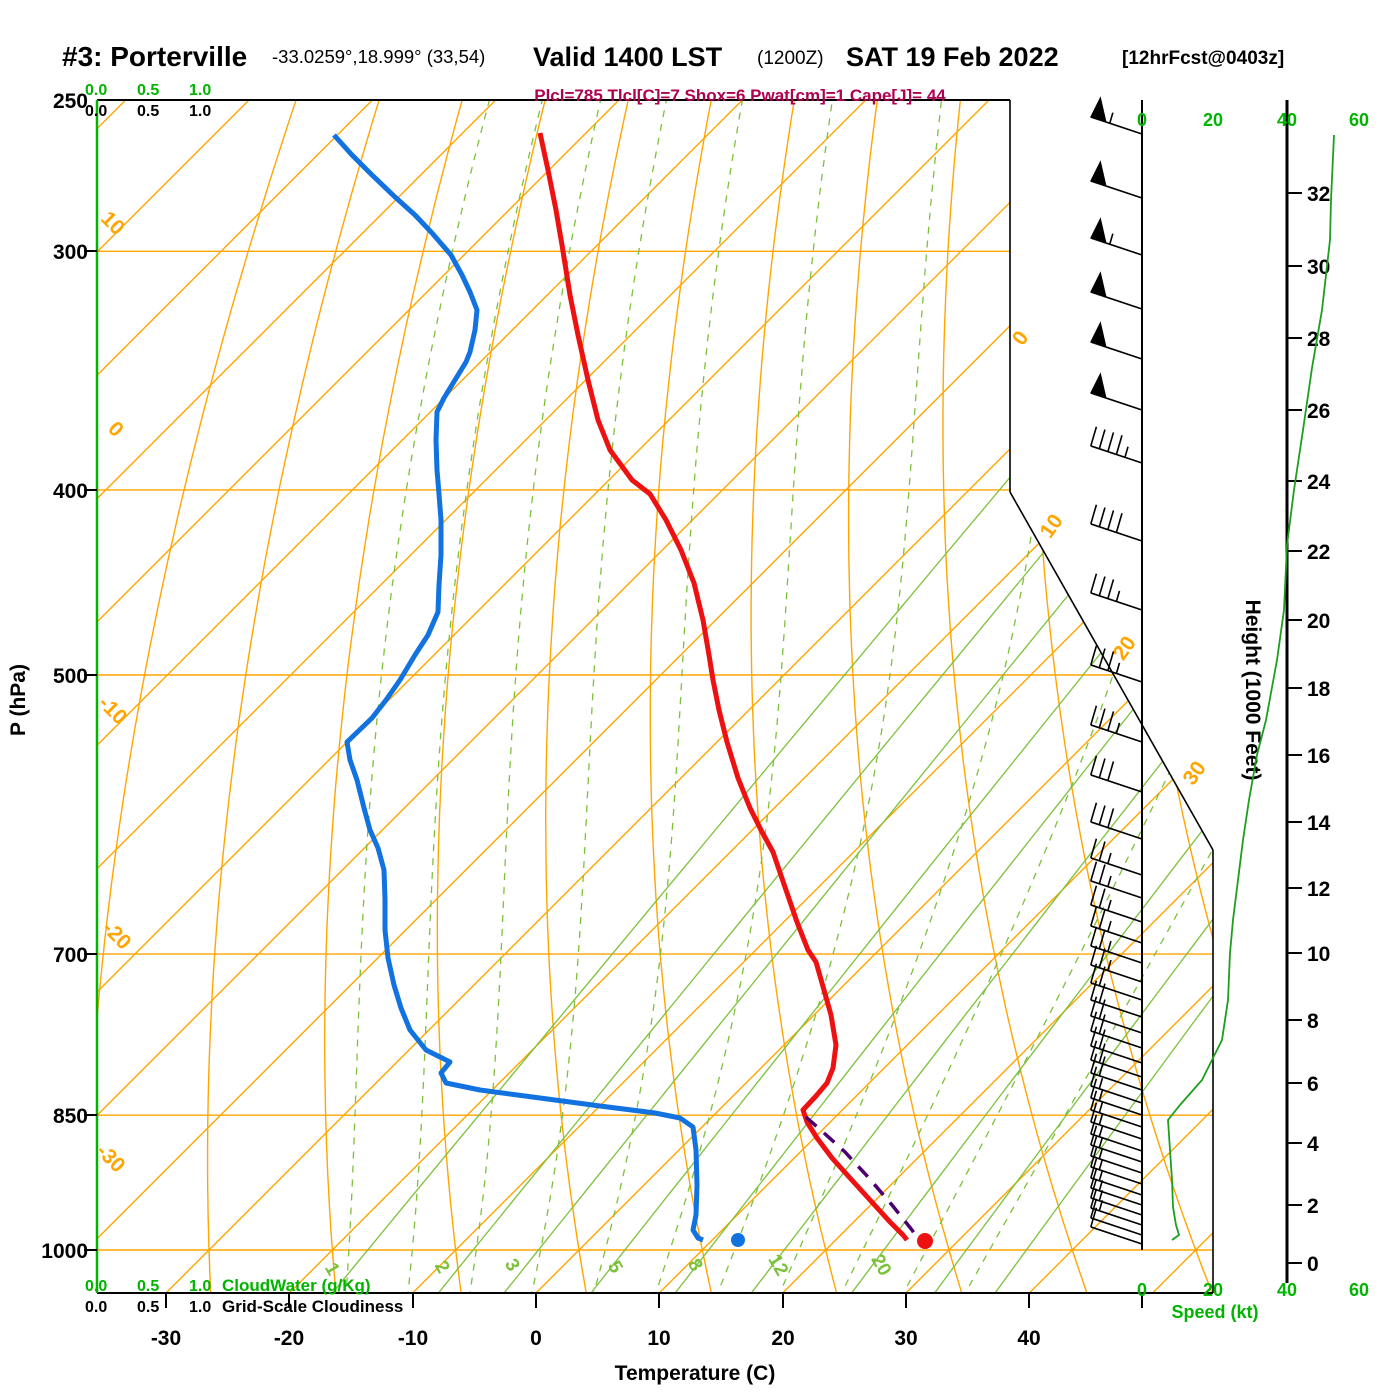  Describe the element at coordinates (1028, 1338) in the screenshot. I see `temperature-tick-label: 40` at that location.